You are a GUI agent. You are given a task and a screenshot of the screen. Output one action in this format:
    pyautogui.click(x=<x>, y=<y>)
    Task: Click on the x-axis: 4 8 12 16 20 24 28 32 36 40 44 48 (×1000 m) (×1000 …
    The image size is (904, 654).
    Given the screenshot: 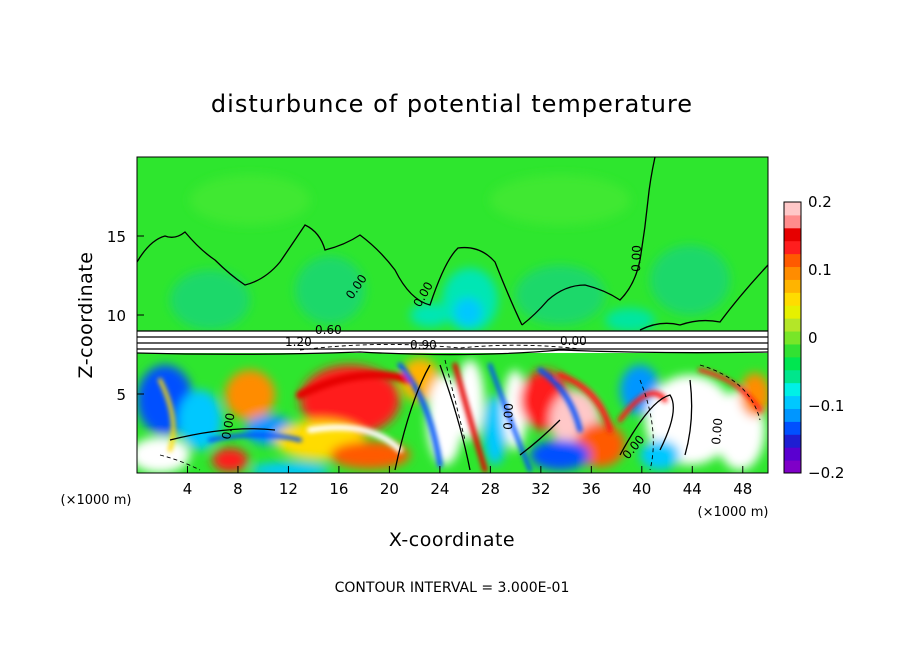 What is the action you would take?
    pyautogui.click(x=415, y=508)
    